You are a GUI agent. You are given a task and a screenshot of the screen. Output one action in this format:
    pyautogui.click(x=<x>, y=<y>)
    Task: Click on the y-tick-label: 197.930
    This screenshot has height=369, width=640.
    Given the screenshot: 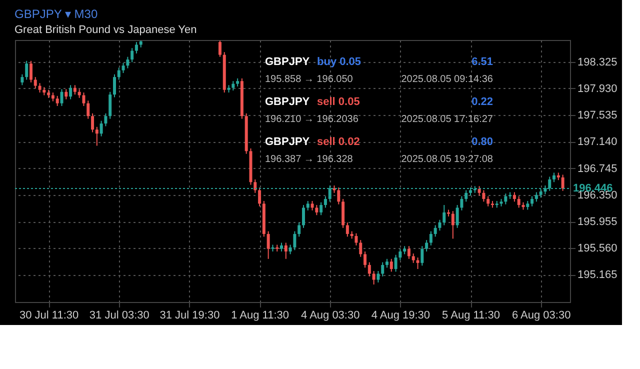 What is the action you would take?
    pyautogui.click(x=598, y=88)
    